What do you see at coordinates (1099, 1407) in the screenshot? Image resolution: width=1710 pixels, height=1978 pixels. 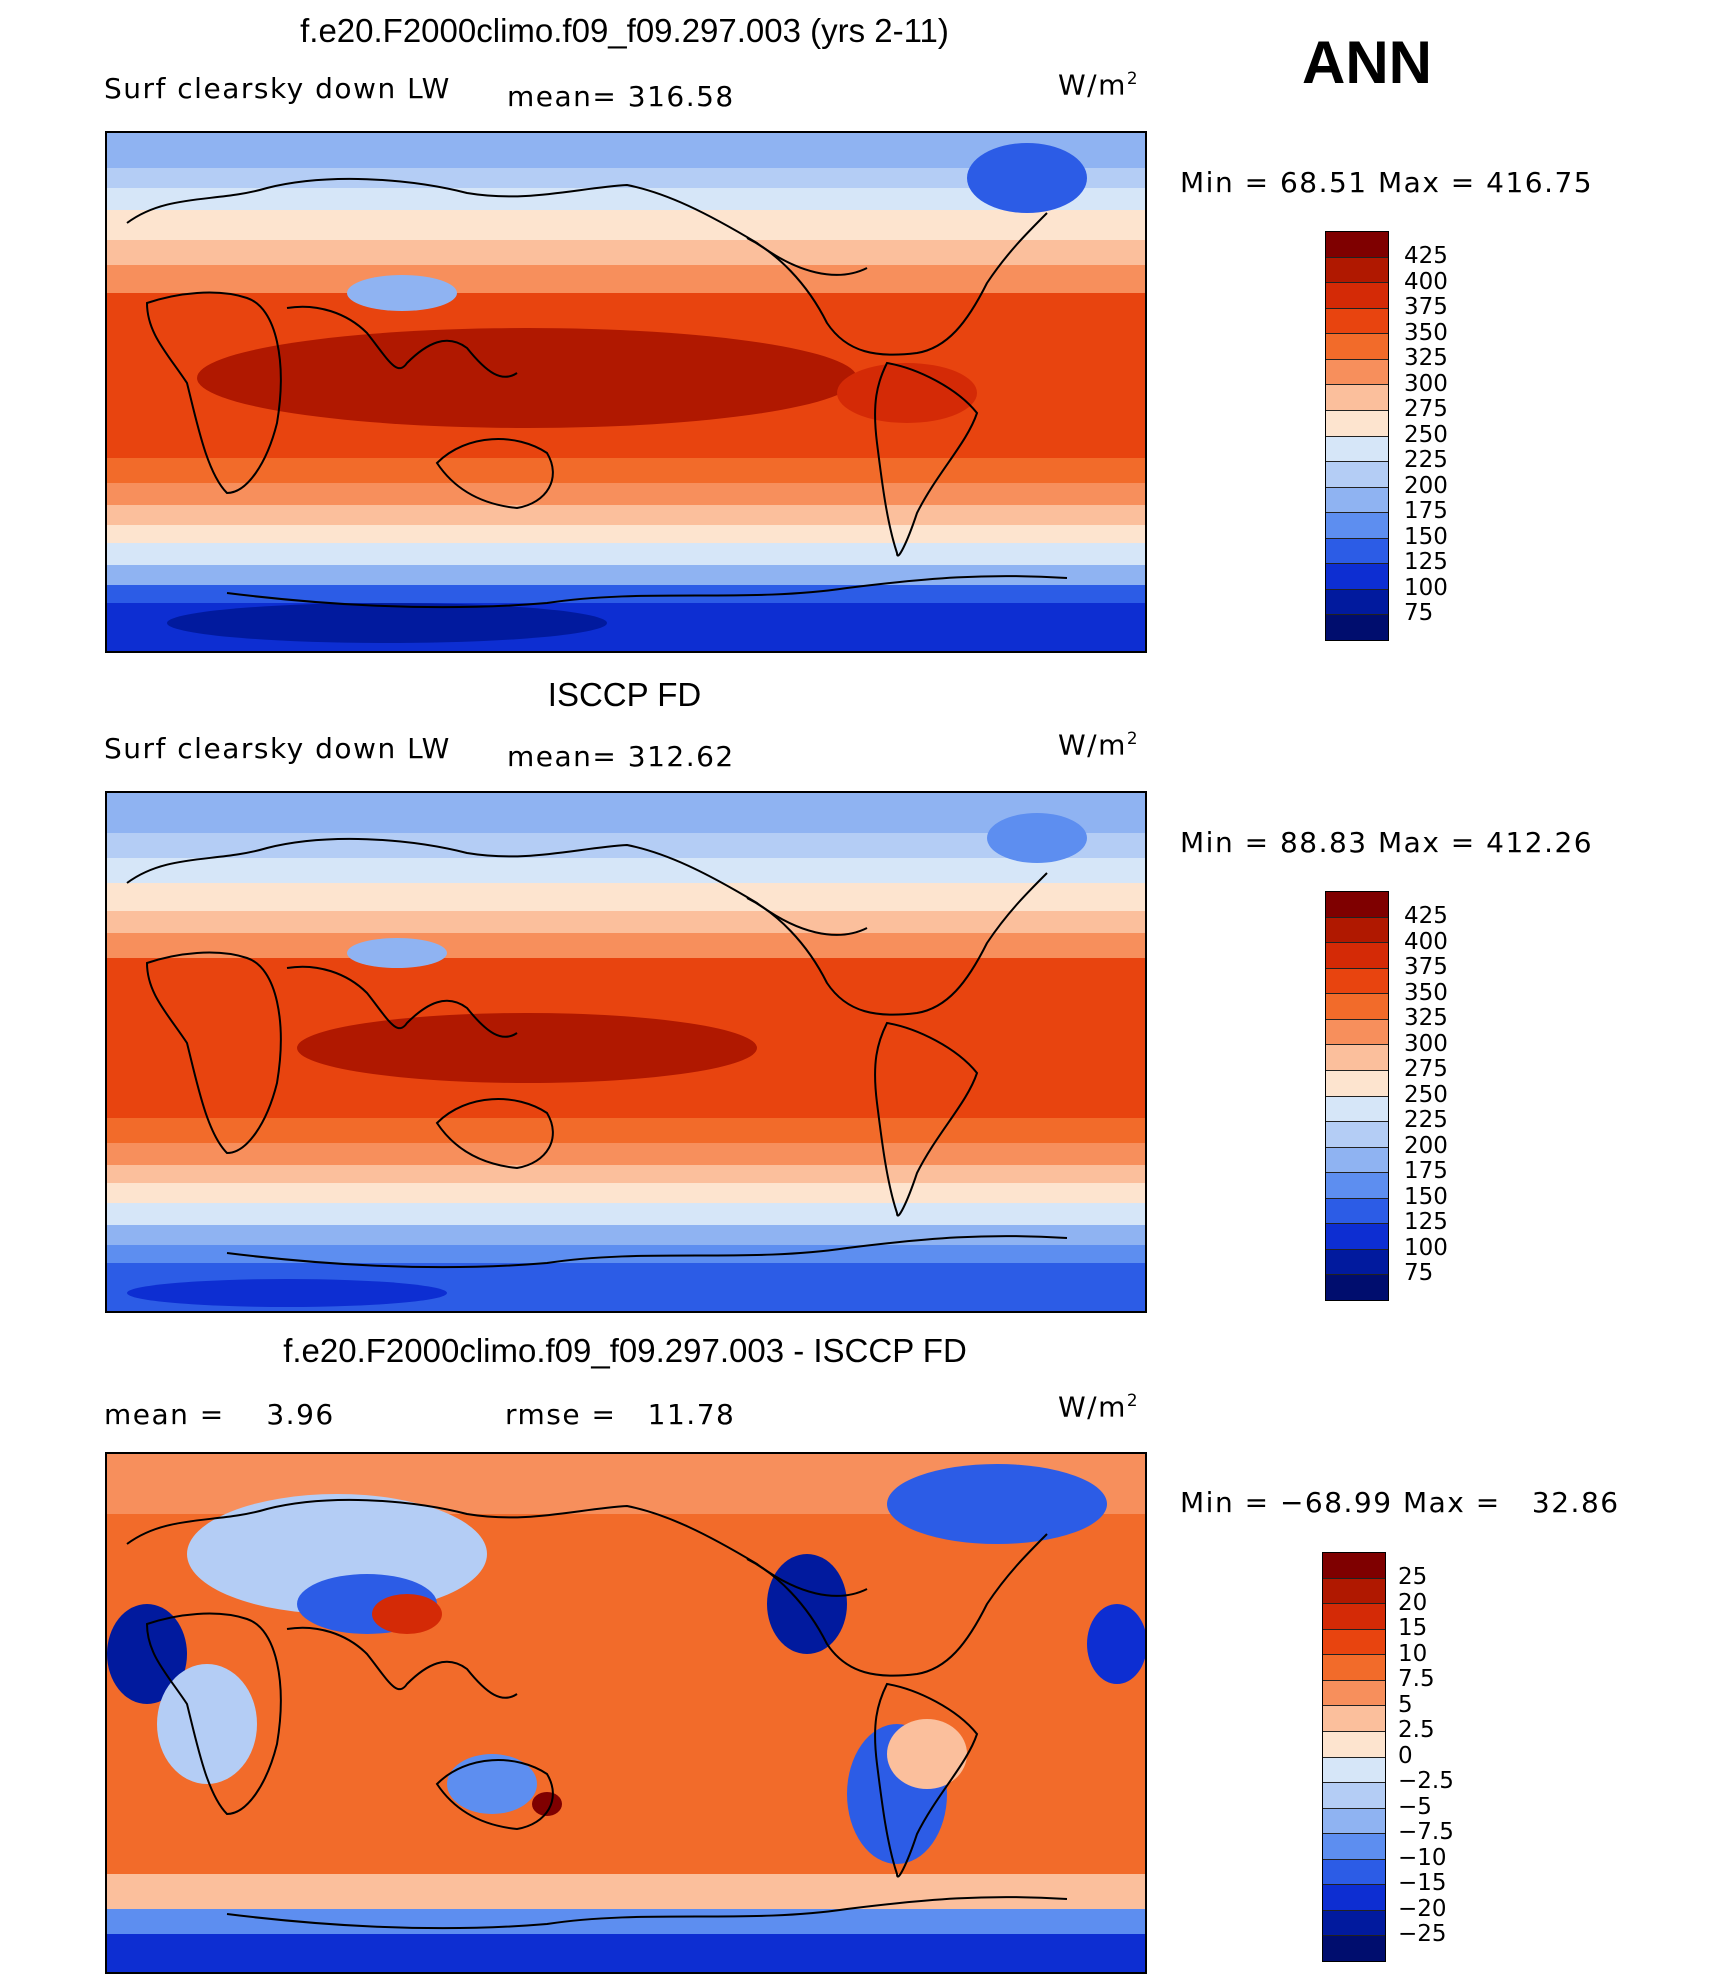 I see `panel-3-units: W/m2` at bounding box center [1099, 1407].